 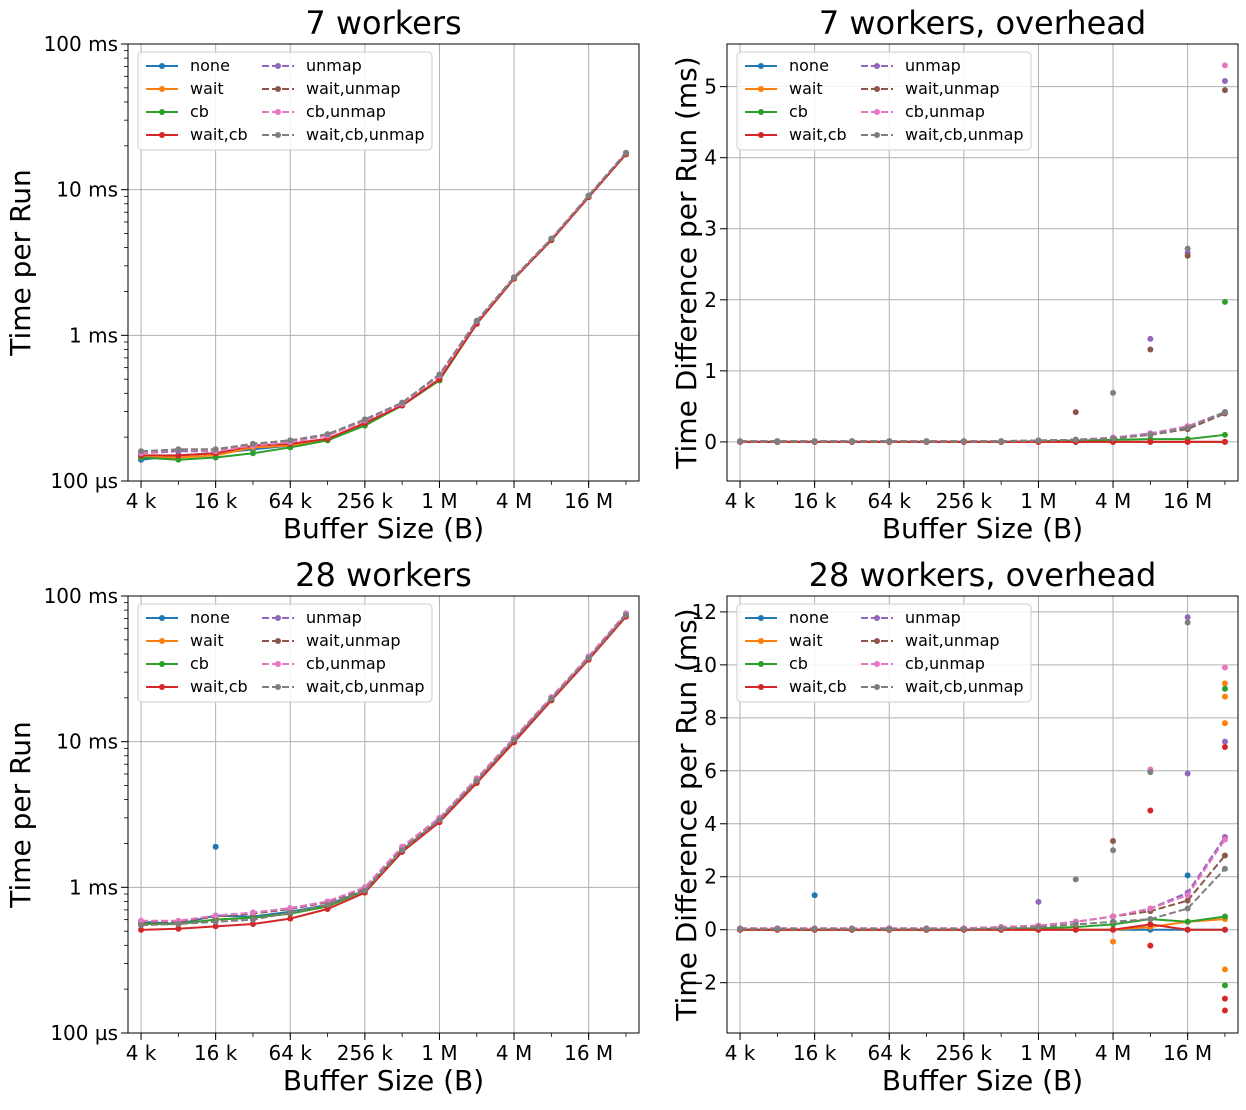 I want to click on series-line-wait-cb, so click(x=384, y=305).